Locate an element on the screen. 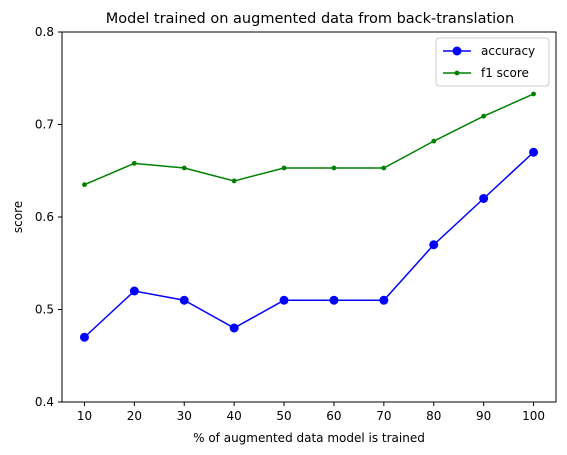 This screenshot has height=455, width=567. legend: accuracy f1 score is located at coordinates (492, 62).